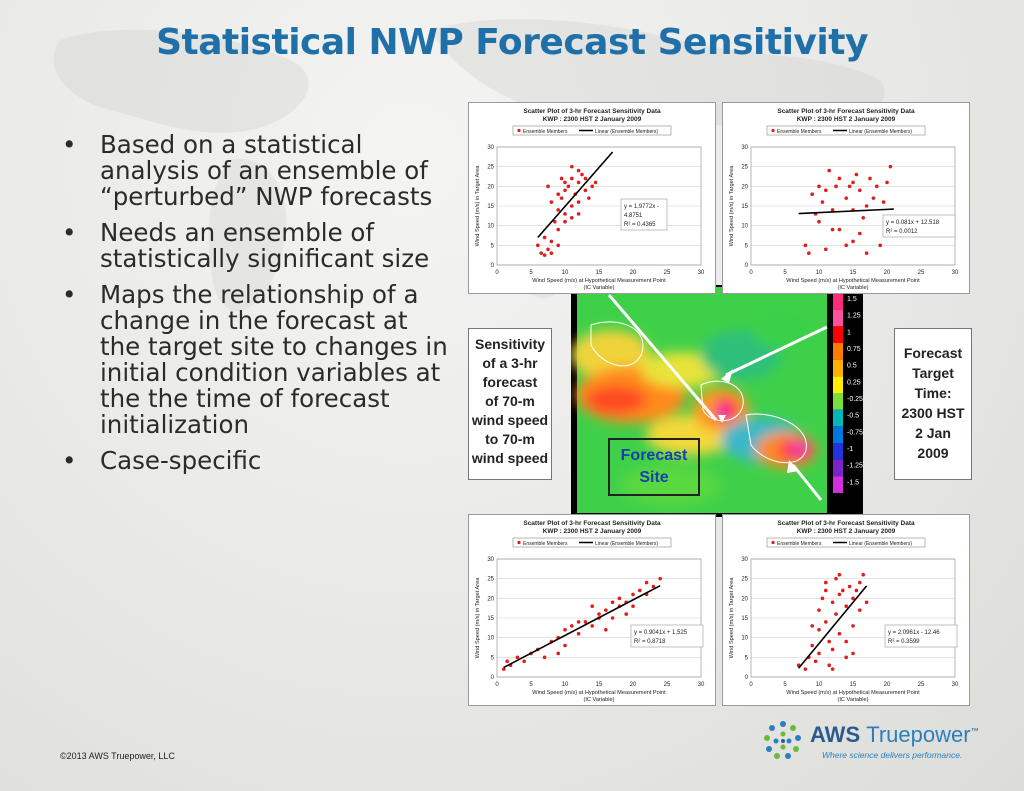 Image resolution: width=1024 pixels, height=791 pixels. I want to click on colorbar-tick-label: -1.5, so click(853, 482).